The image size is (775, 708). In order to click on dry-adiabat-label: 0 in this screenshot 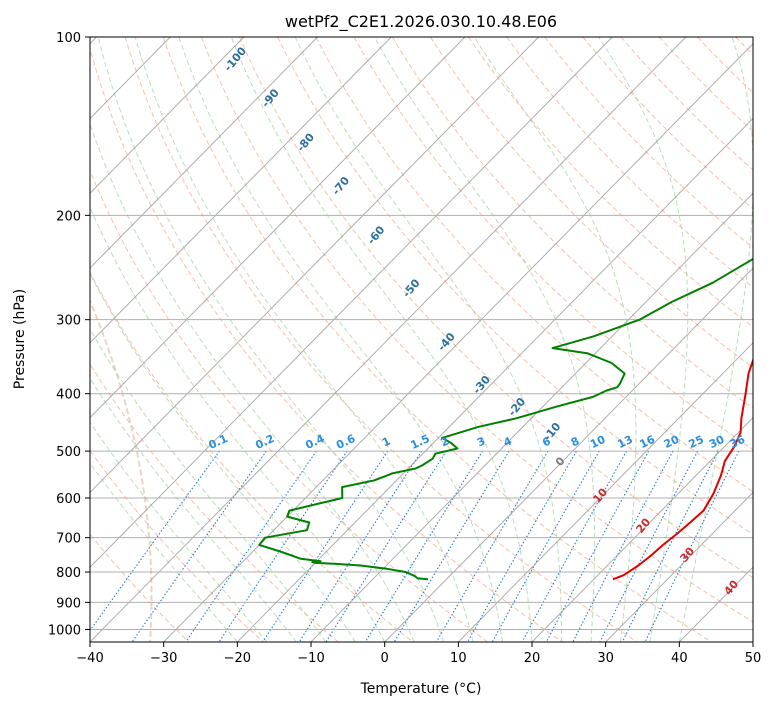, I will do `click(560, 461)`.